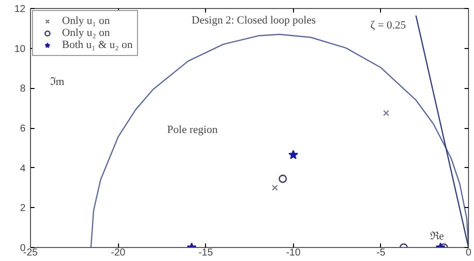 Image resolution: width=474 pixels, height=261 pixels. Describe the element at coordinates (20, 49) in the screenshot. I see `y-tick-label: 10` at that location.